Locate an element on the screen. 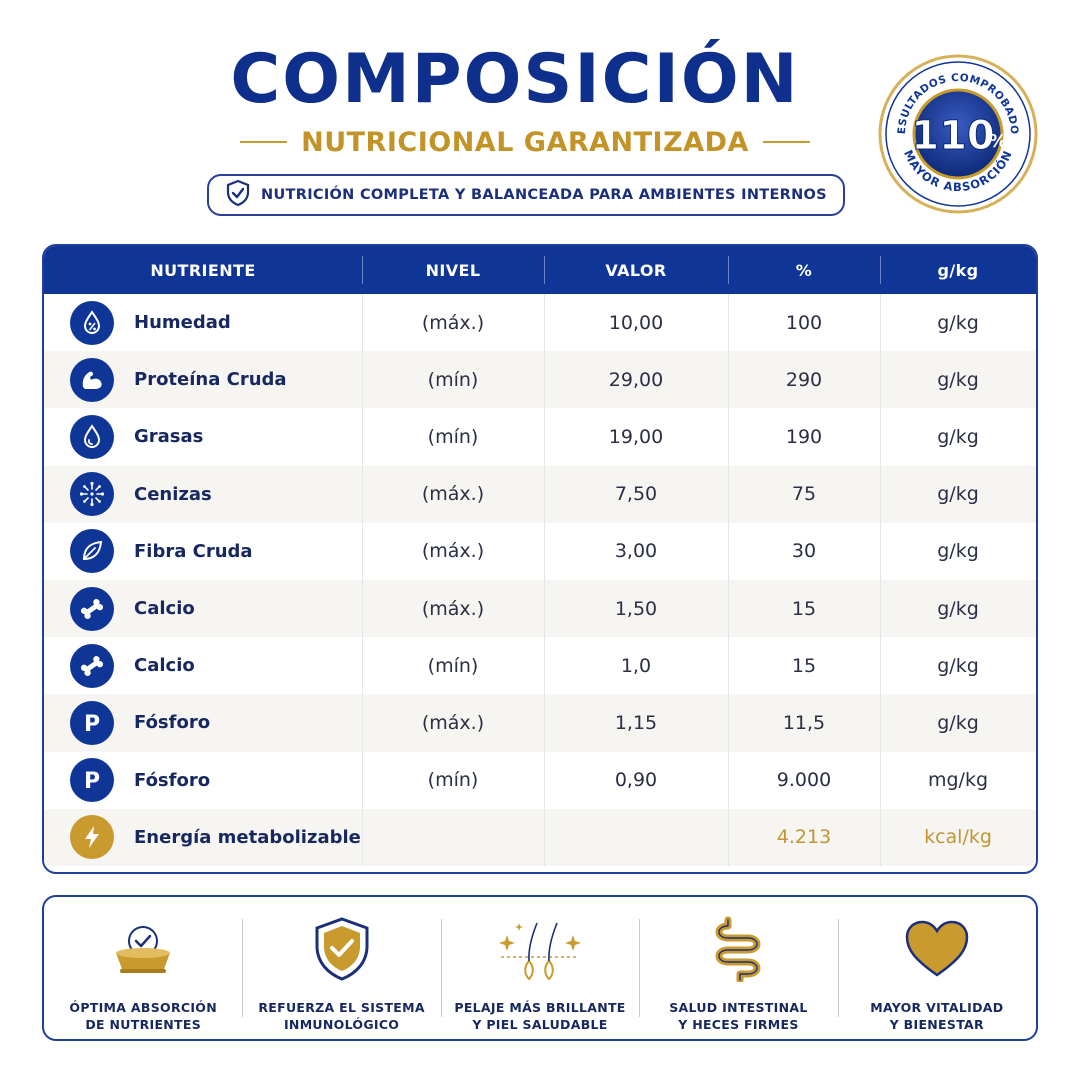  nutrient-cell: P Fósforo is located at coordinates (203, 780).